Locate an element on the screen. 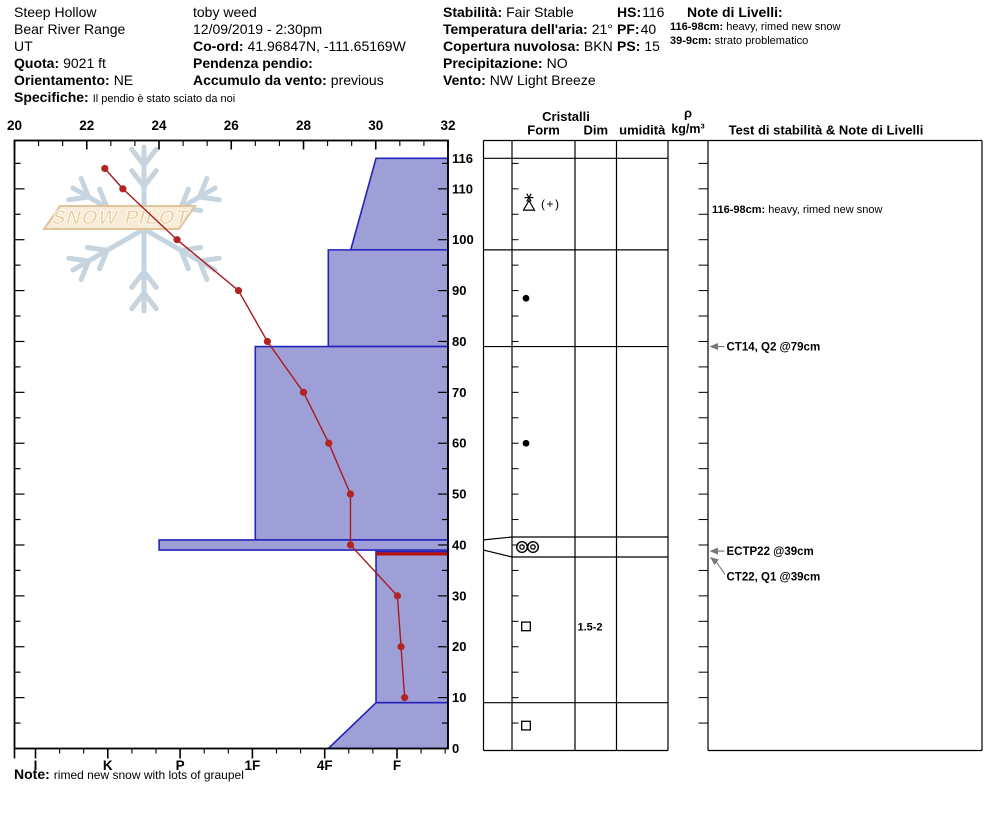 The height and width of the screenshot is (840, 994). sky-cover-line: Copertura nuvolosa: BKN is located at coordinates (528, 46).